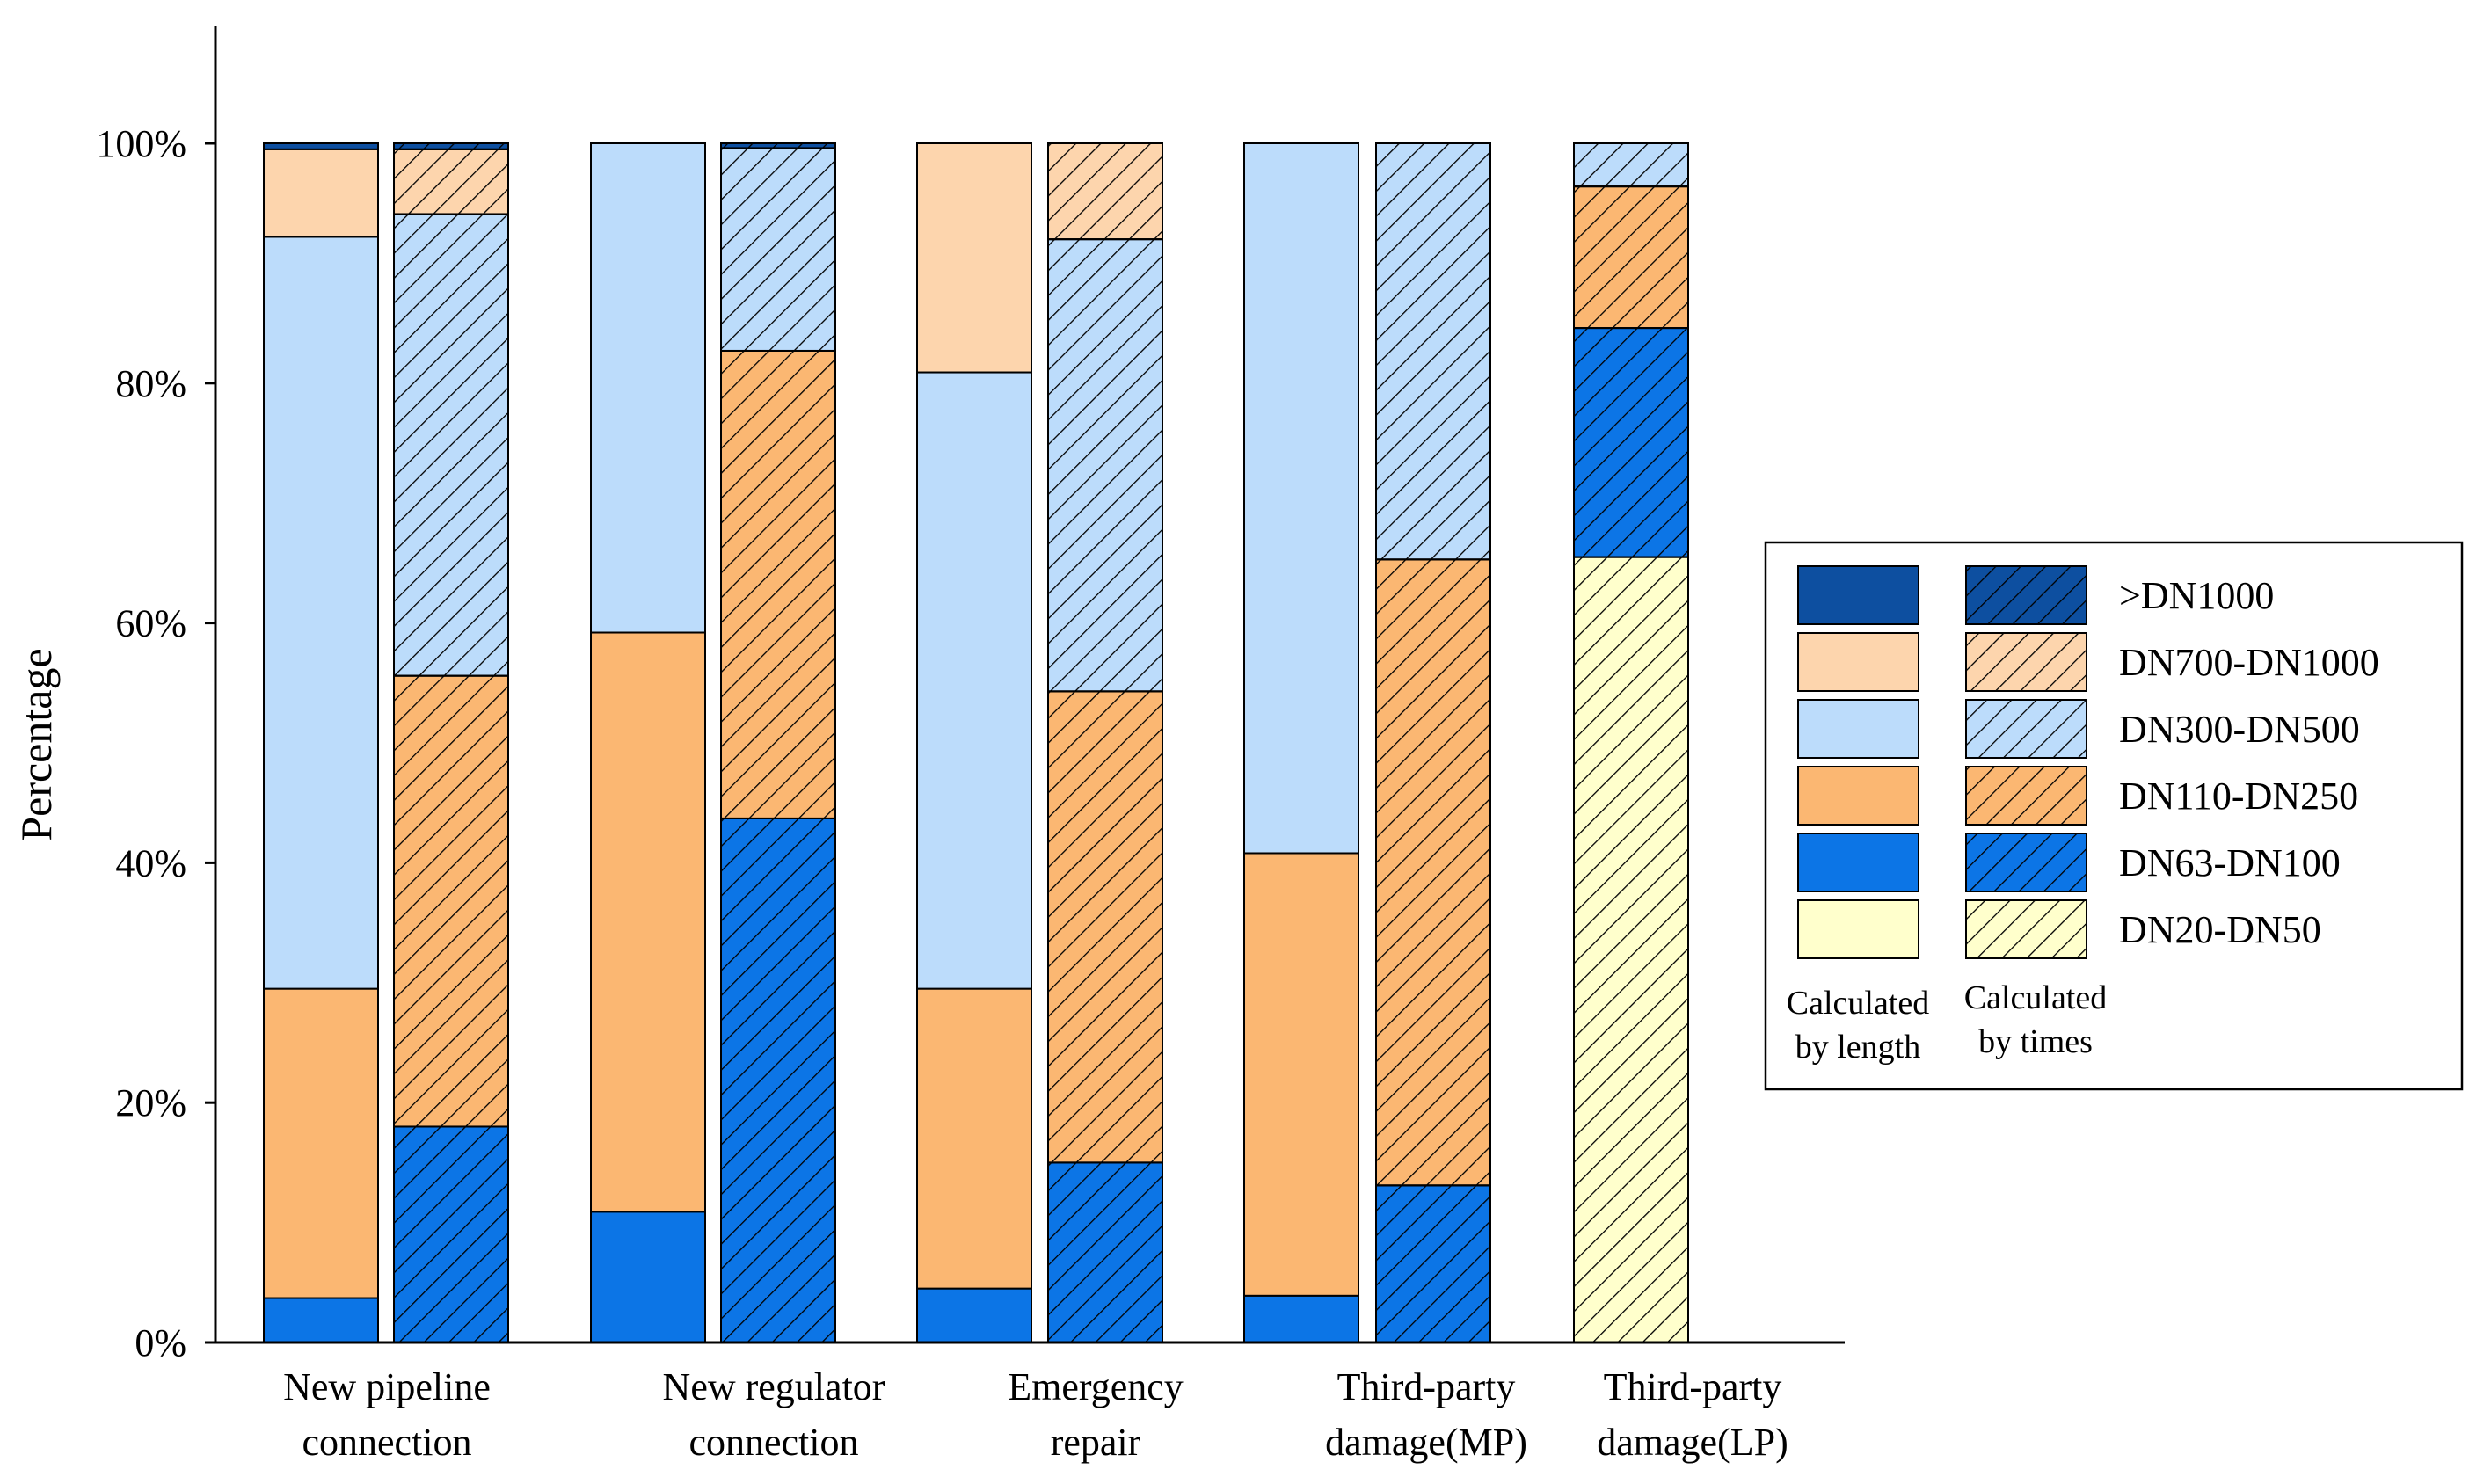 The width and height of the screenshot is (2469, 1484). I want to click on legend-label: DN300-DN500, so click(2239, 729).